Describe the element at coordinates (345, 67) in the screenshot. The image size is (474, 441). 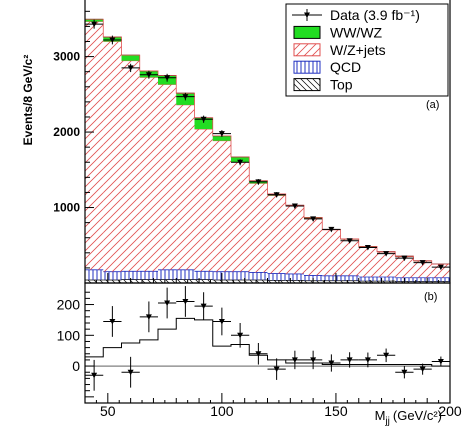
I see `legend-label-3: QCD` at that location.